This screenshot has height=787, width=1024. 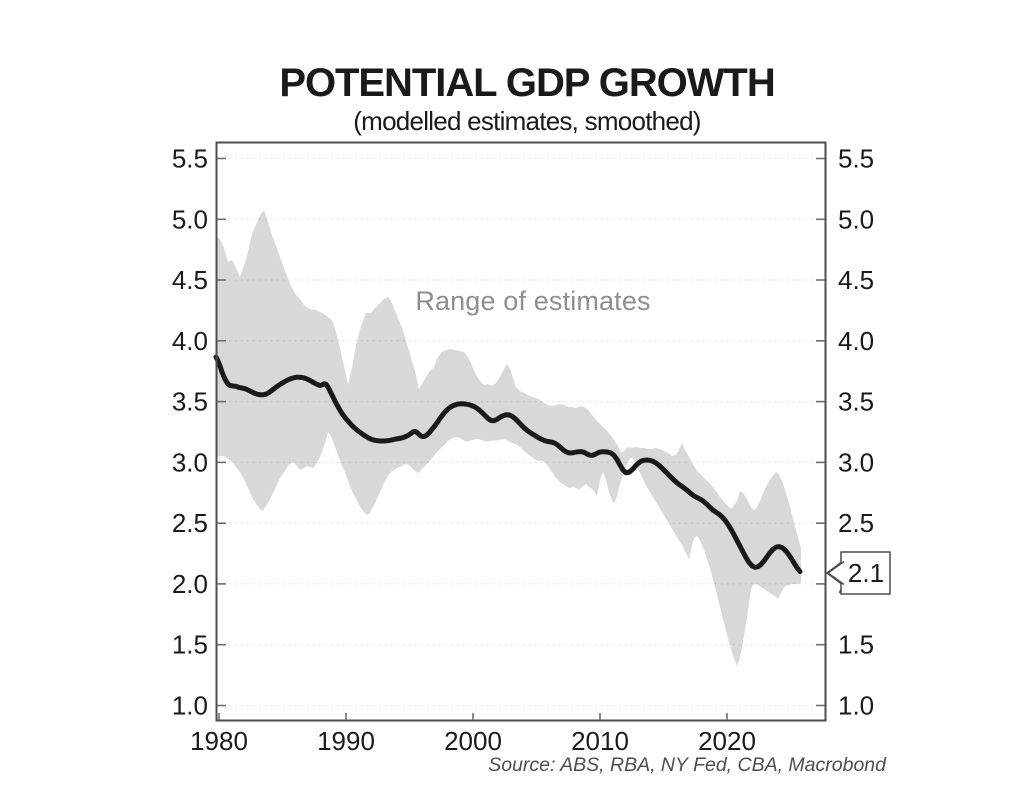 What do you see at coordinates (473, 741) in the screenshot?
I see `svg-text: 2000` at bounding box center [473, 741].